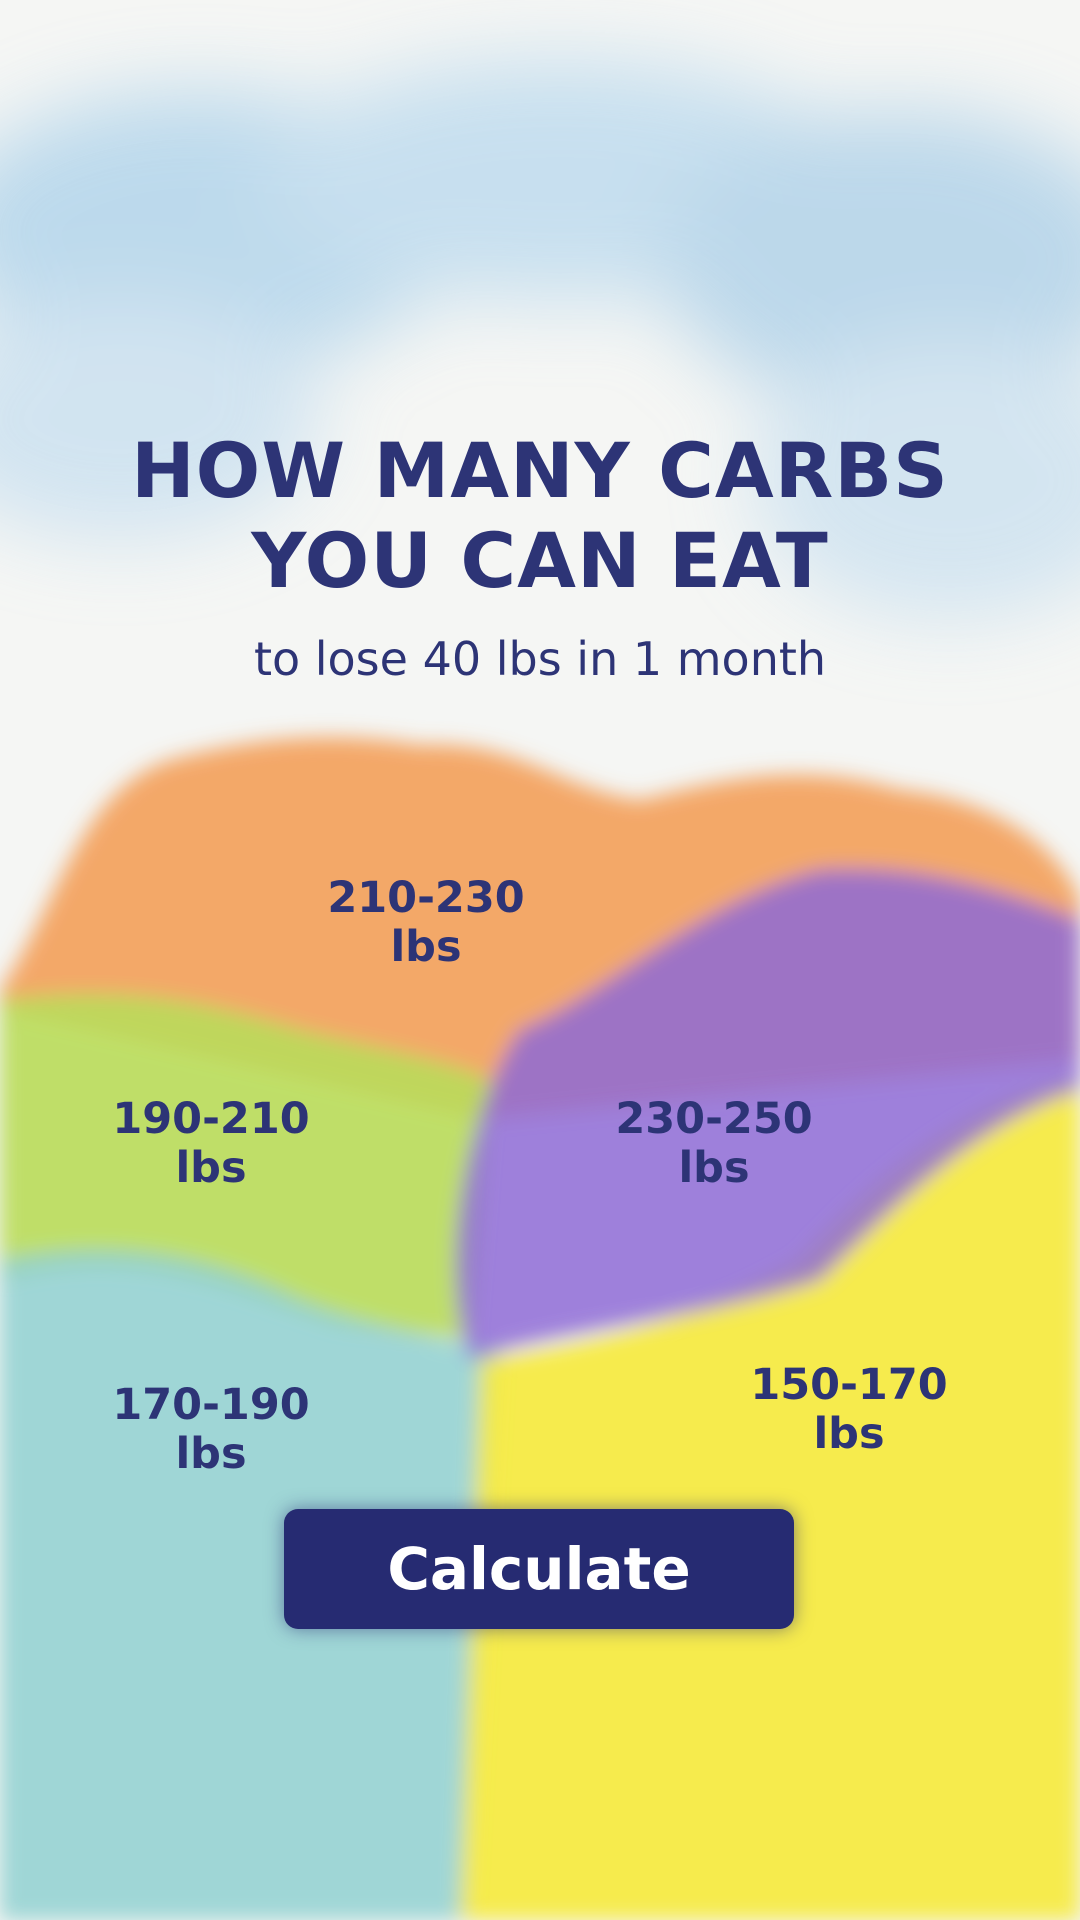 The image size is (1080, 1920). What do you see at coordinates (714, 1119) in the screenshot?
I see `weight-option-range: 230-250` at bounding box center [714, 1119].